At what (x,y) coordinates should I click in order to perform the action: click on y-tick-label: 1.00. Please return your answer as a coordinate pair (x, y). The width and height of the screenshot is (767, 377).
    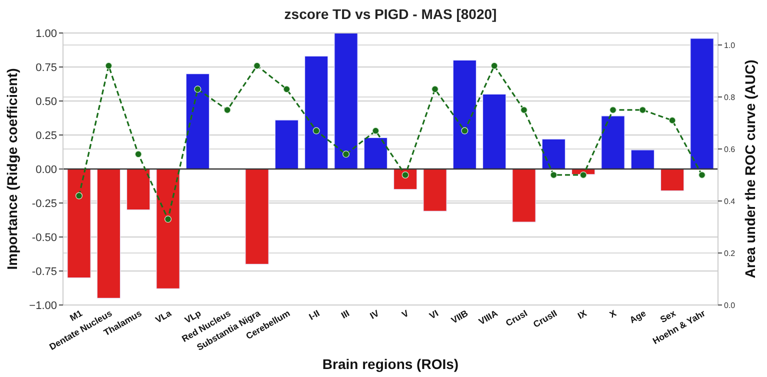
    Looking at the image, I should click on (46, 34).